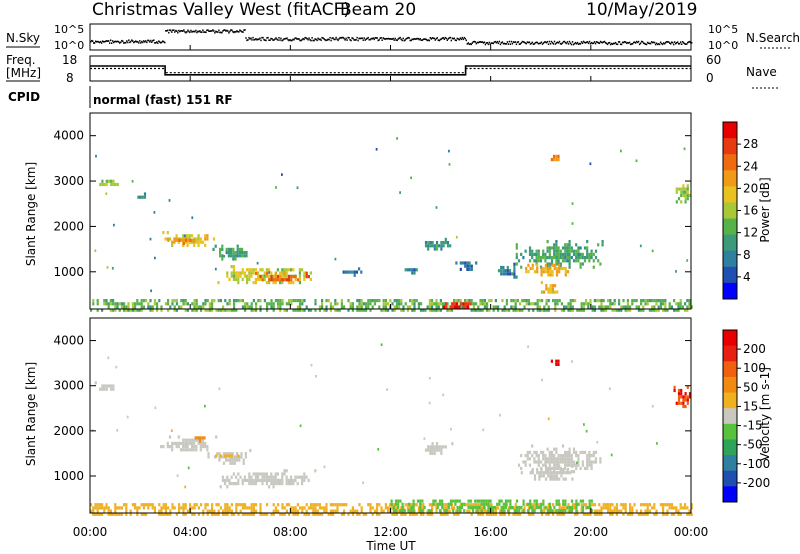 The image size is (800, 554). I want to click on nsky-strip, so click(391, 37).